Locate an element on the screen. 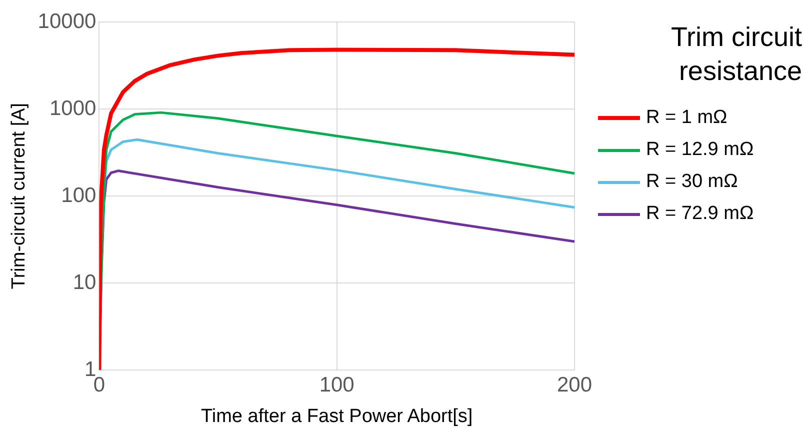 This screenshot has height=432, width=811. y-axis-title: Trim-circuit current [A] is located at coordinates (19, 196).